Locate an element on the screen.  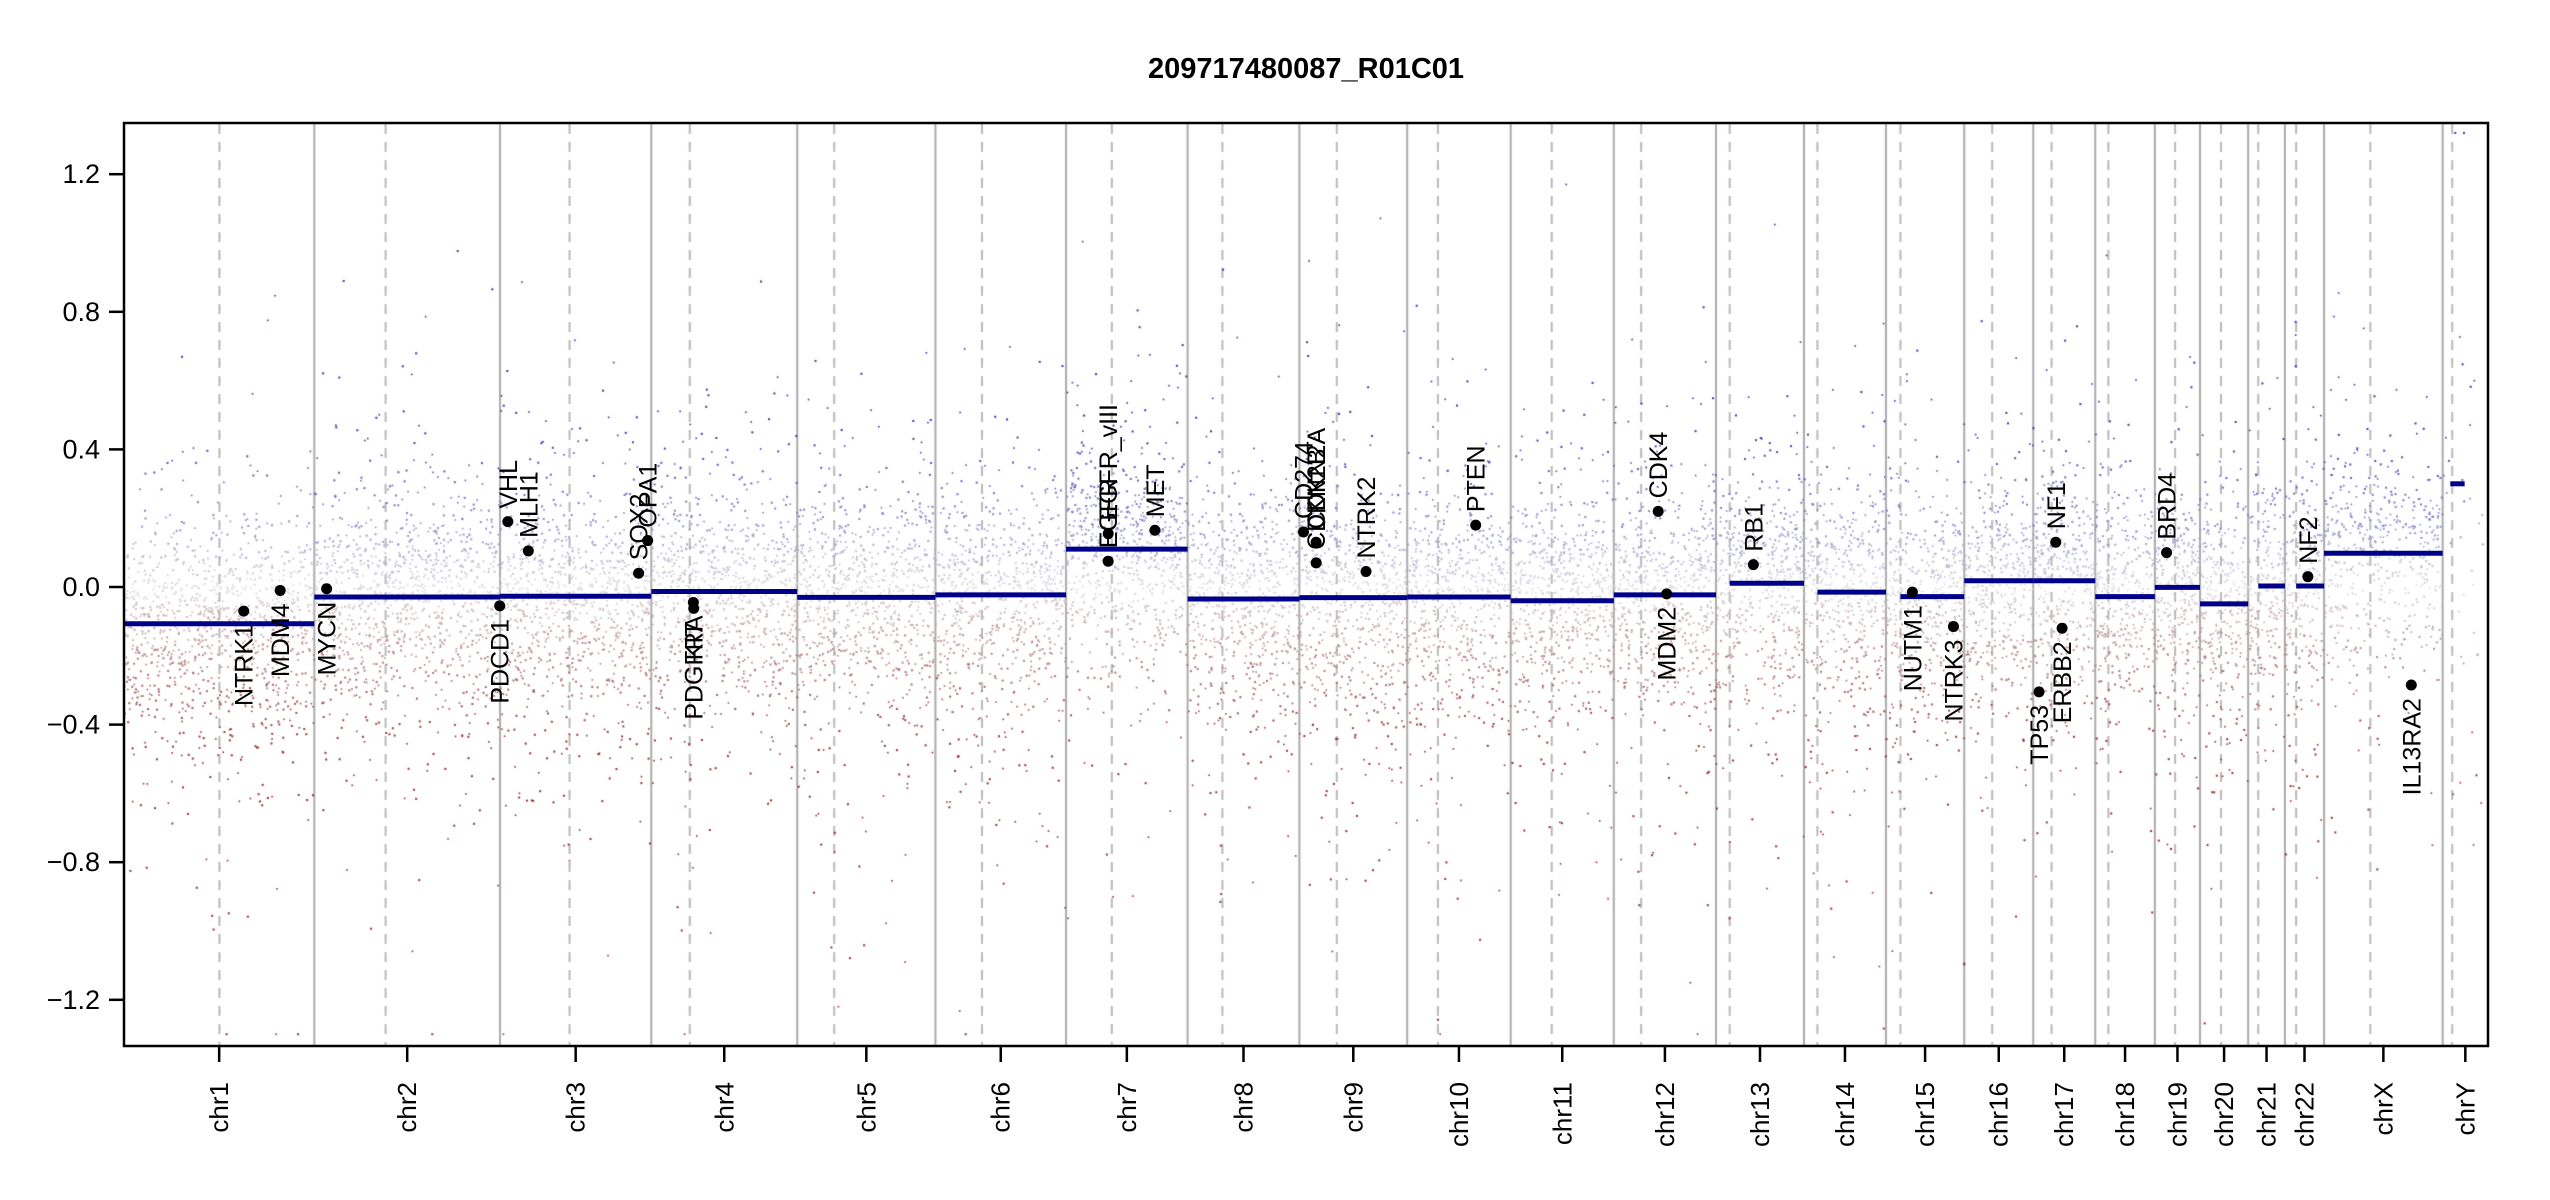
x-tick-label-chr17: chr17 is located at coordinates (2064, 1114).